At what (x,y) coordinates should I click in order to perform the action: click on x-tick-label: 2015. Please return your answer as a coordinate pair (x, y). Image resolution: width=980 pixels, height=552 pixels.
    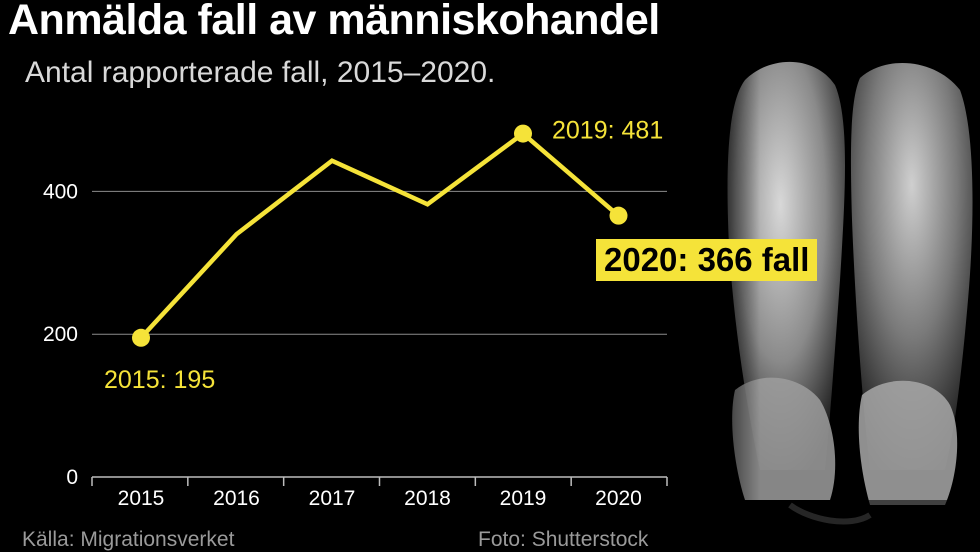
    Looking at the image, I should click on (141, 498).